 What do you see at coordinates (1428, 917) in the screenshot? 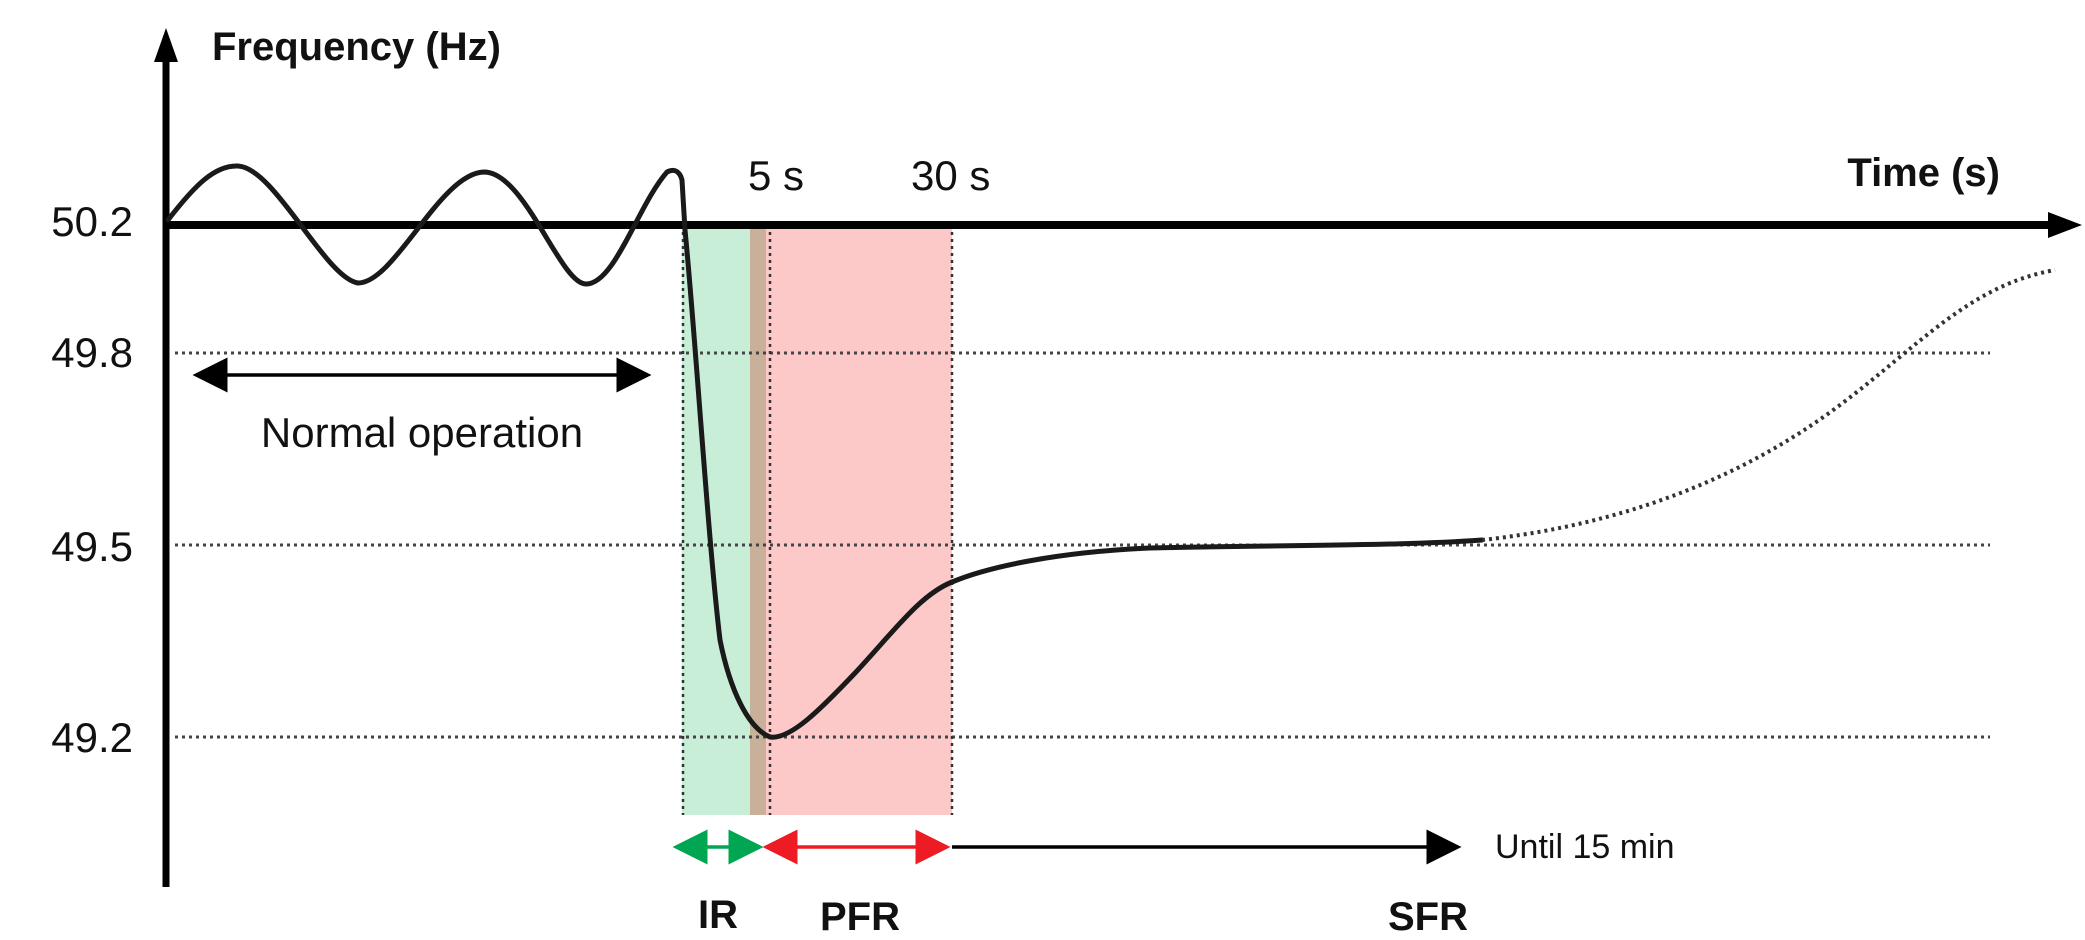
I see `phase-label-sfr: SFR` at bounding box center [1428, 917].